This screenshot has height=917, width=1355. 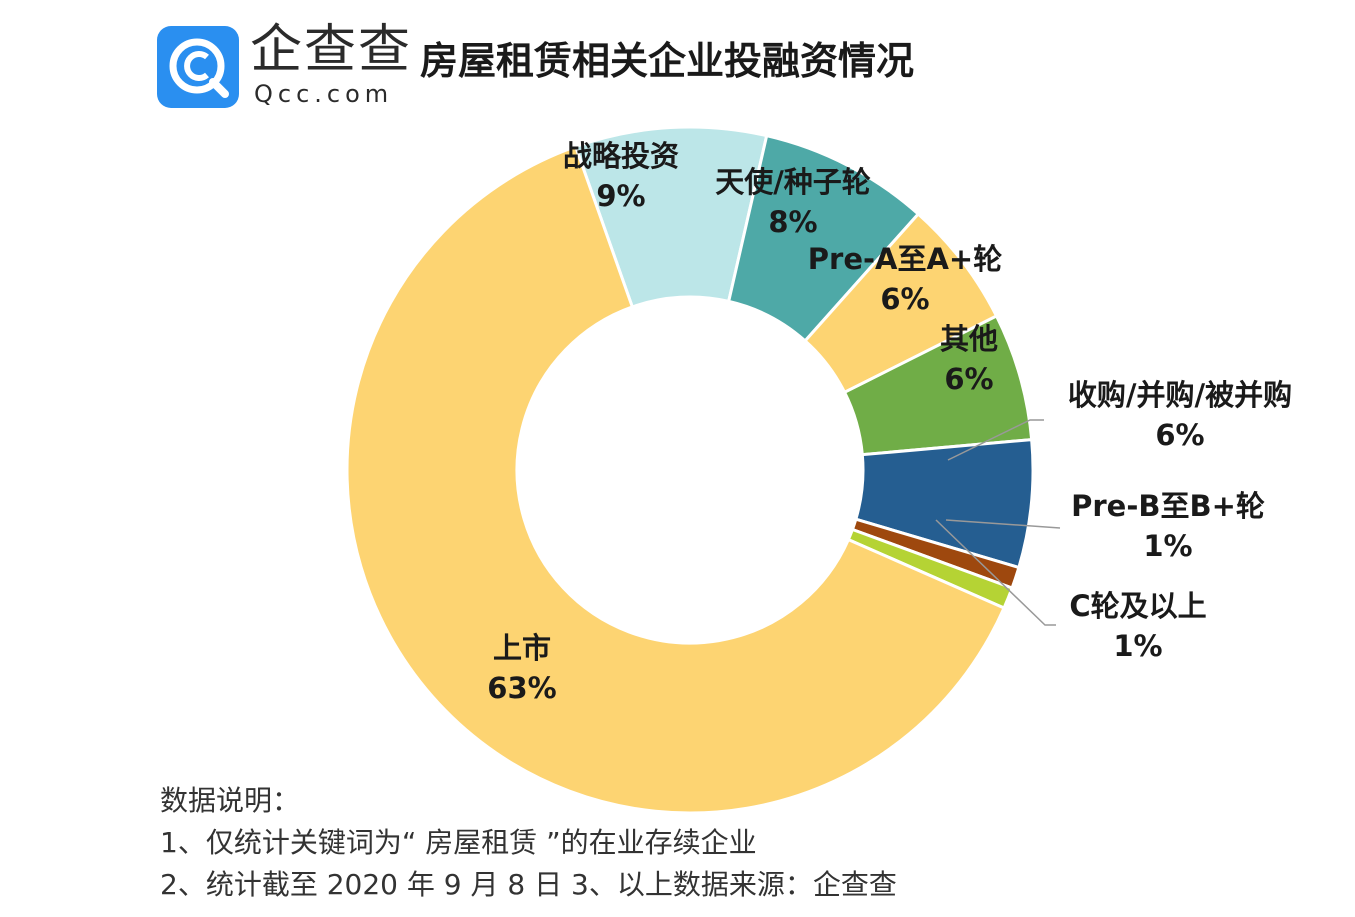 What do you see at coordinates (793, 182) in the screenshot?
I see `slice-label-2: 天使/种子轮` at bounding box center [793, 182].